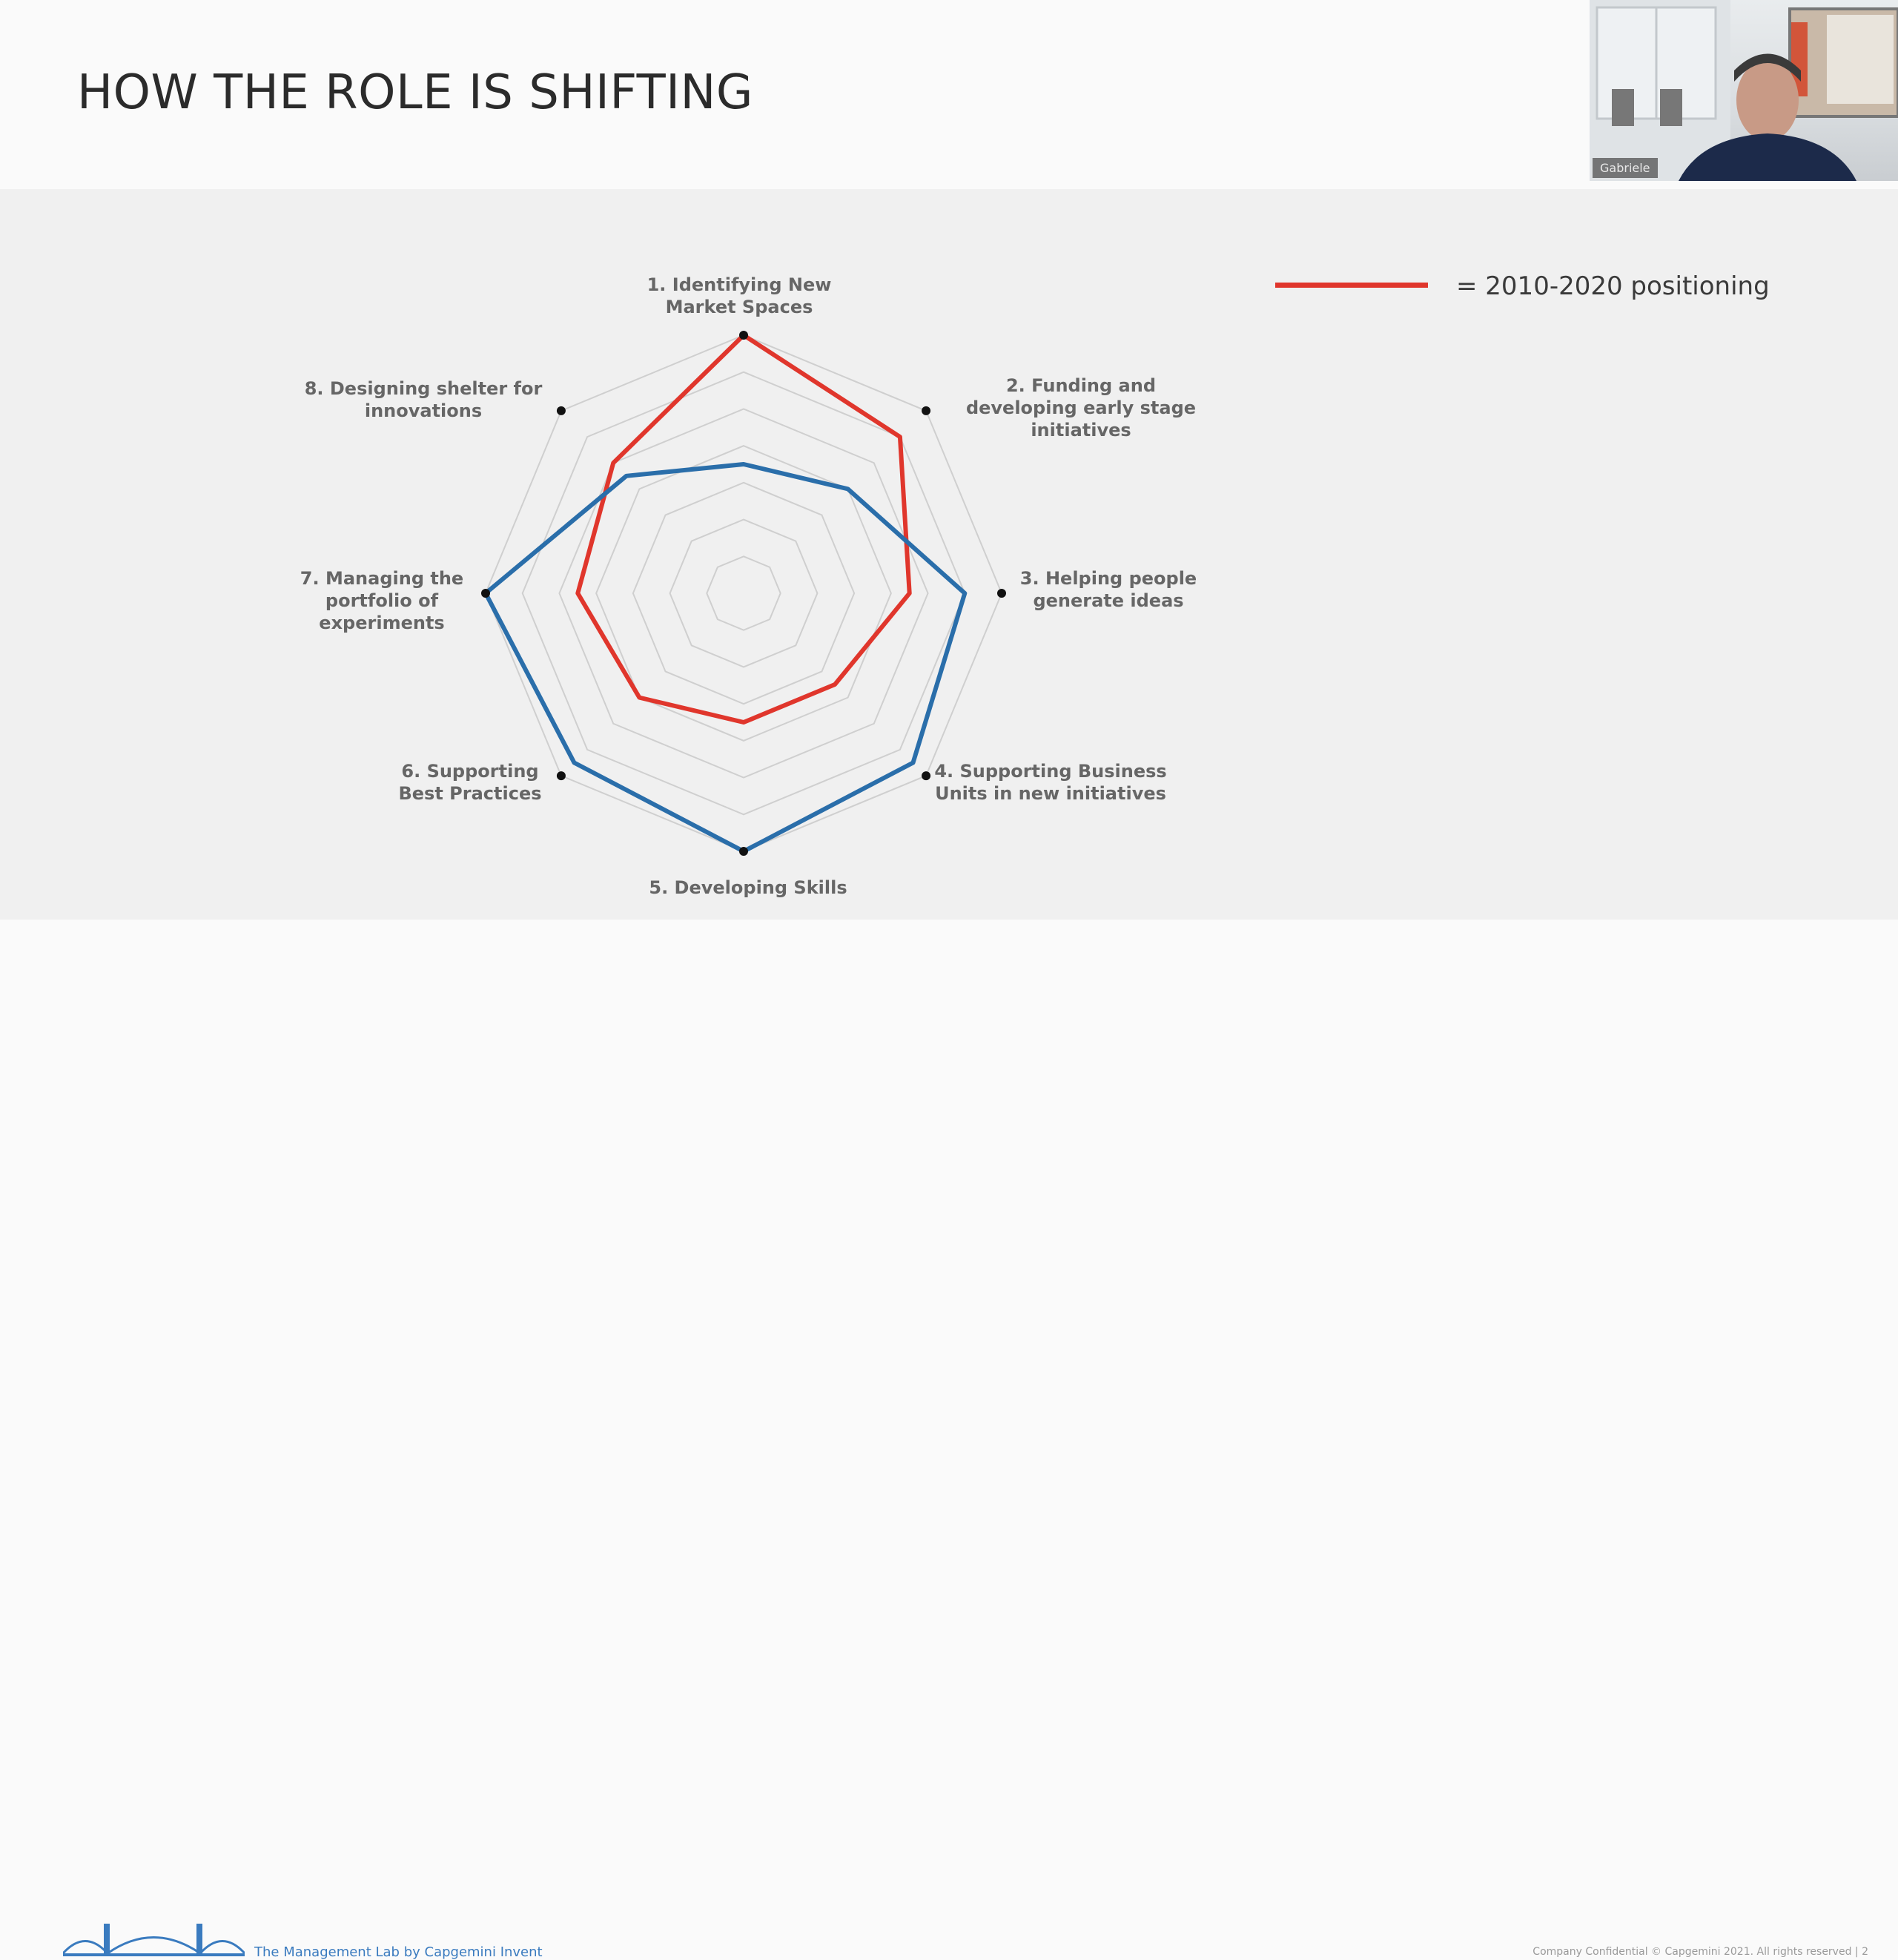 The width and height of the screenshot is (1898, 1960). I want to click on slide-header: HOW THE ROLE IS SHIFTING, so click(949, 94).